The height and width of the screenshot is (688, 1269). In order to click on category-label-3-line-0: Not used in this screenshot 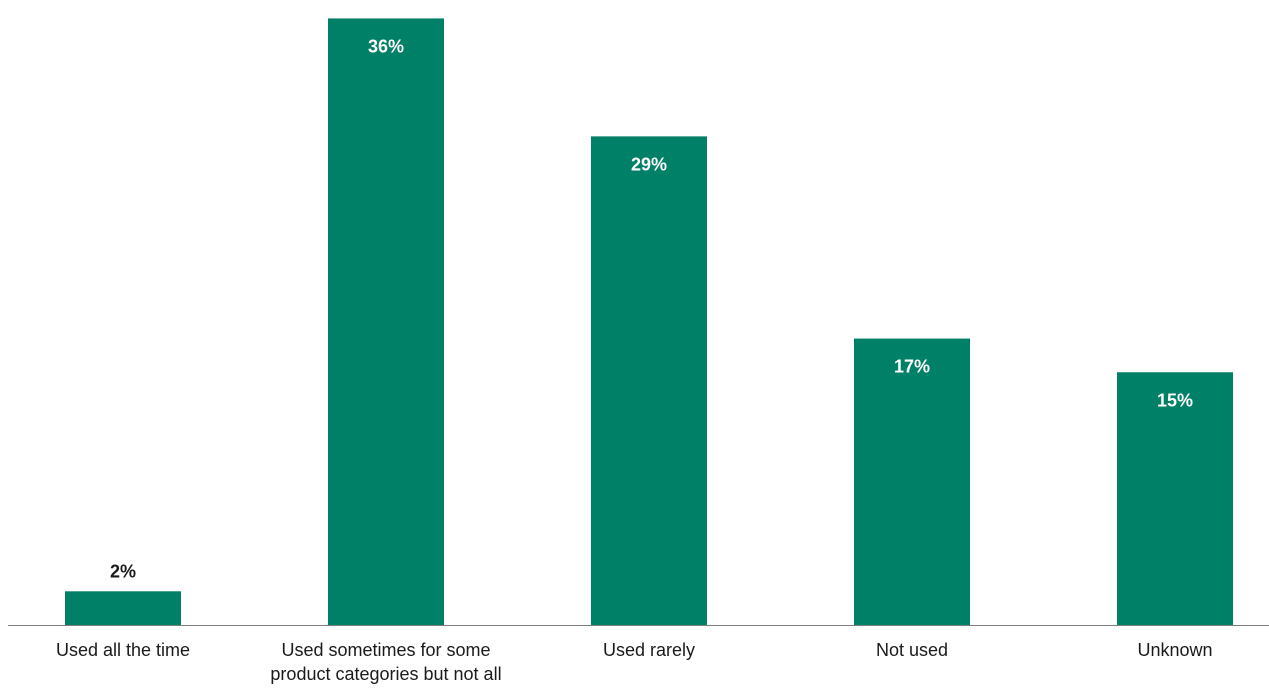, I will do `click(912, 650)`.